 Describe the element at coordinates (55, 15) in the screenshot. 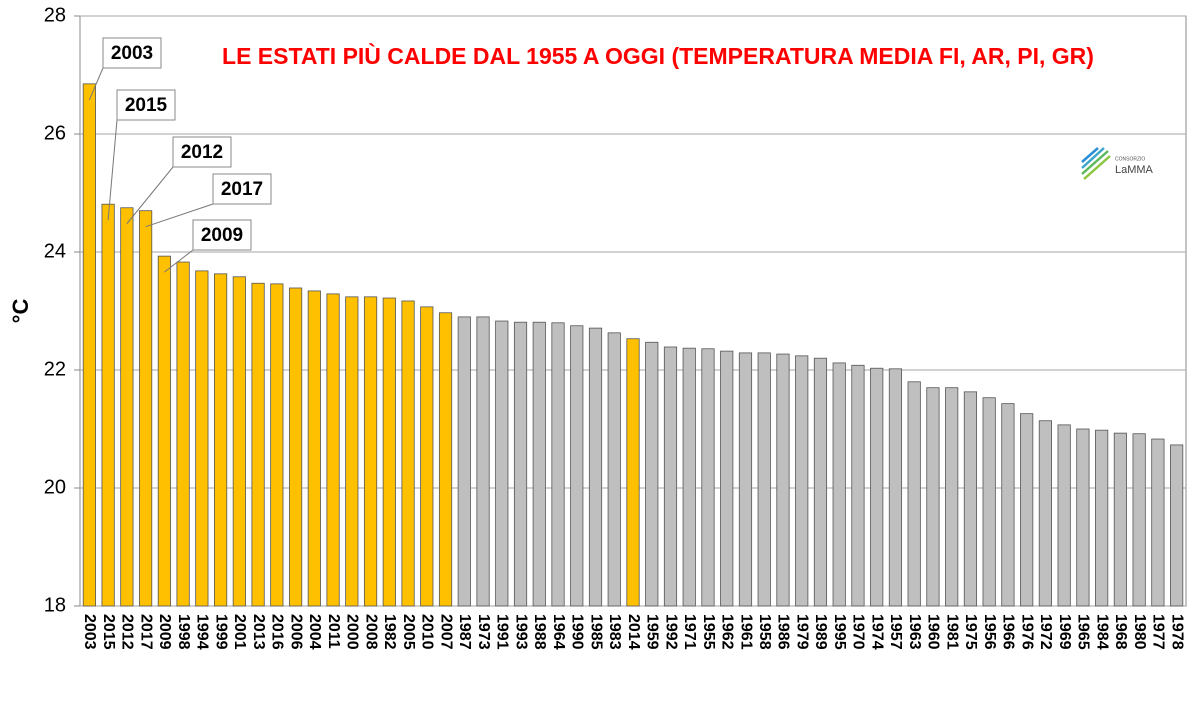

I see `y-tick-label: 28` at that location.